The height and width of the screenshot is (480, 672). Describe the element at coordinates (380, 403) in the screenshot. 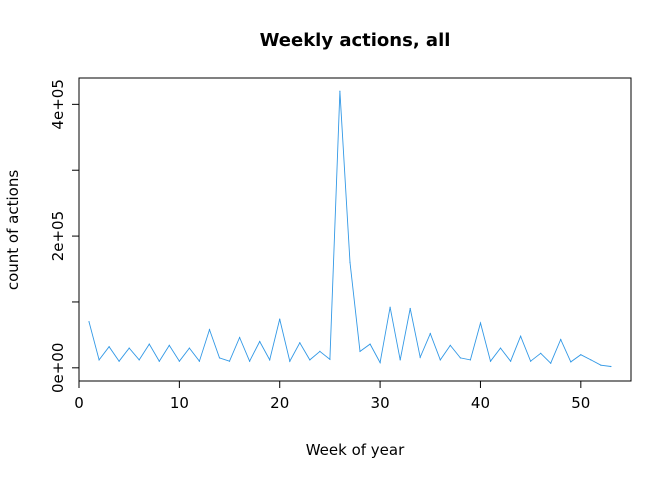

I see `x-tick-label: 30` at that location.